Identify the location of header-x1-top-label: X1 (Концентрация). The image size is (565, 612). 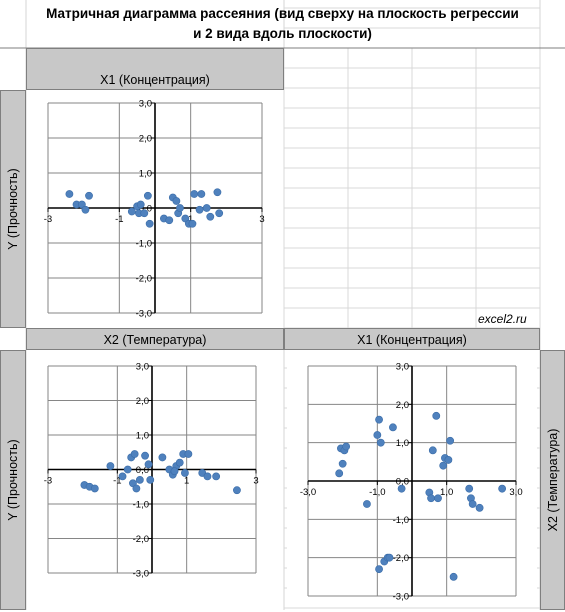
(155, 80).